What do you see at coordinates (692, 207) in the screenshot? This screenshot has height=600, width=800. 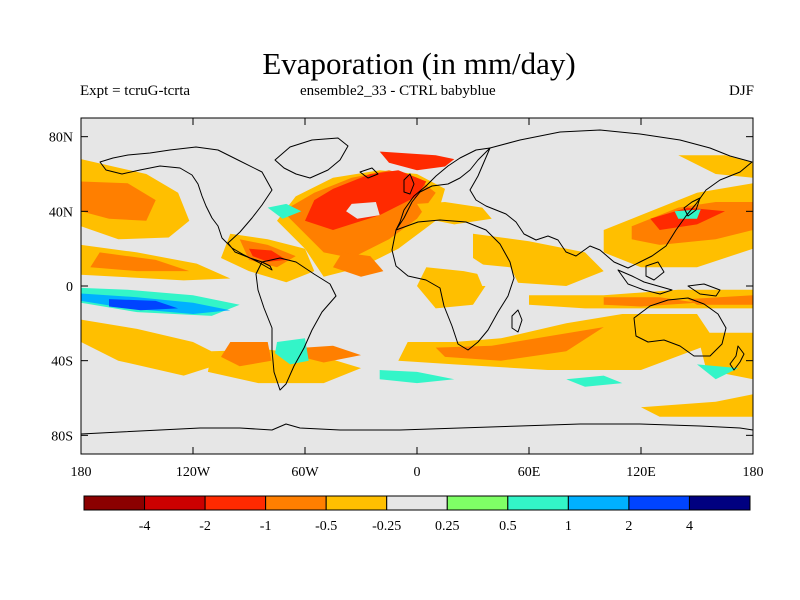 I see `coastline-japan` at bounding box center [692, 207].